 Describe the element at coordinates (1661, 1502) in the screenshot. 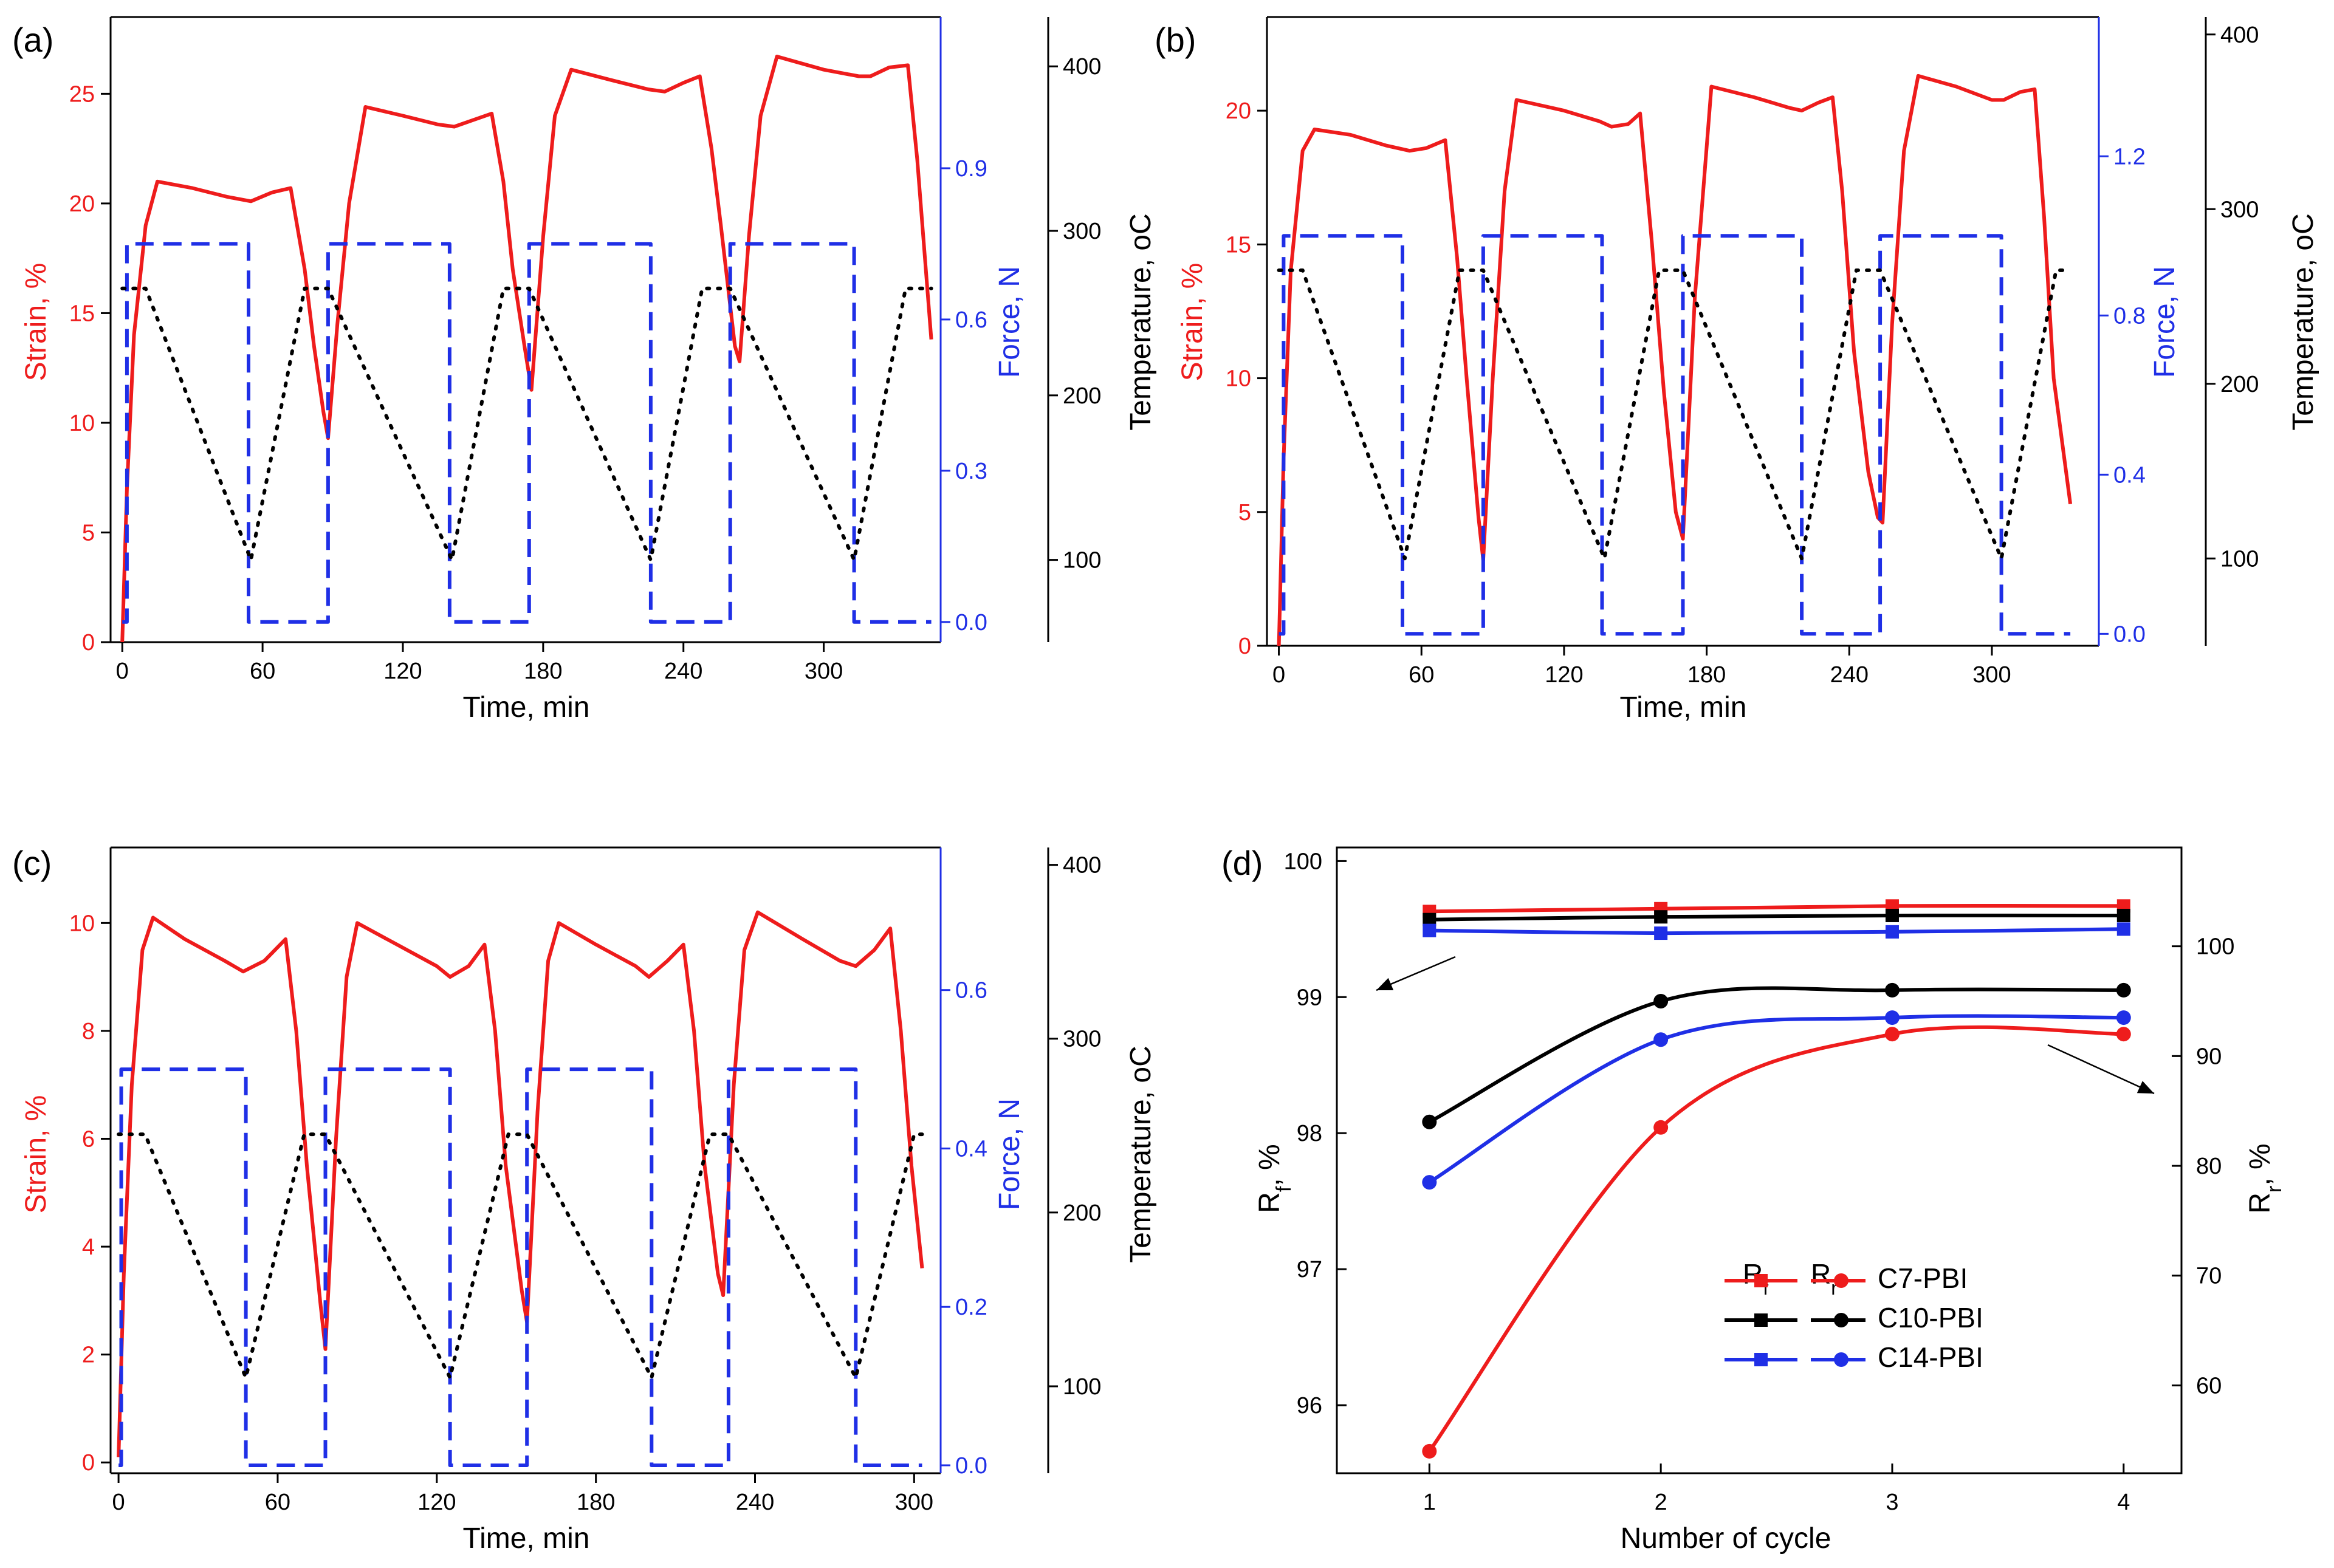

I see `panel-d-x-tick-label: 2` at that location.